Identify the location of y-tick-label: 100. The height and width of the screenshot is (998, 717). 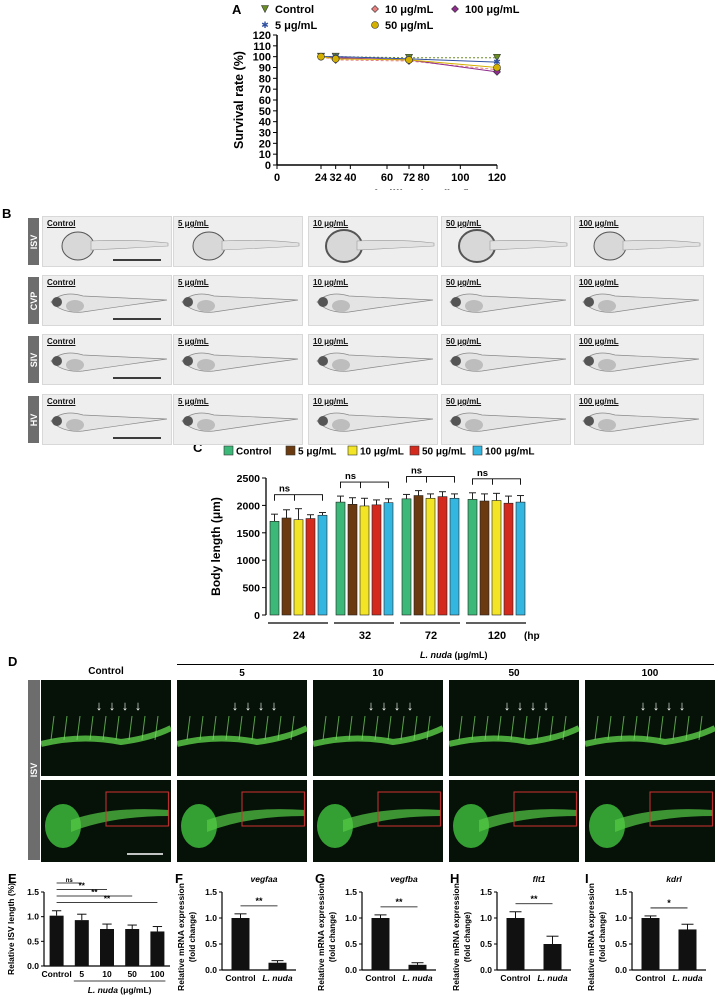
(262, 58).